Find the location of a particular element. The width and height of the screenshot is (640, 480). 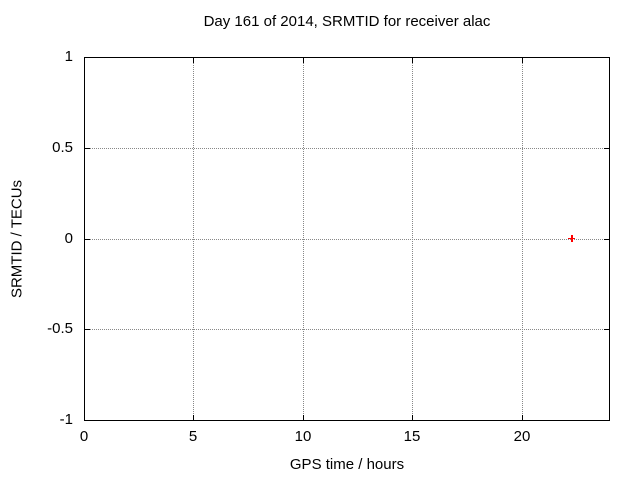

x-tick-label: 10 is located at coordinates (303, 436).